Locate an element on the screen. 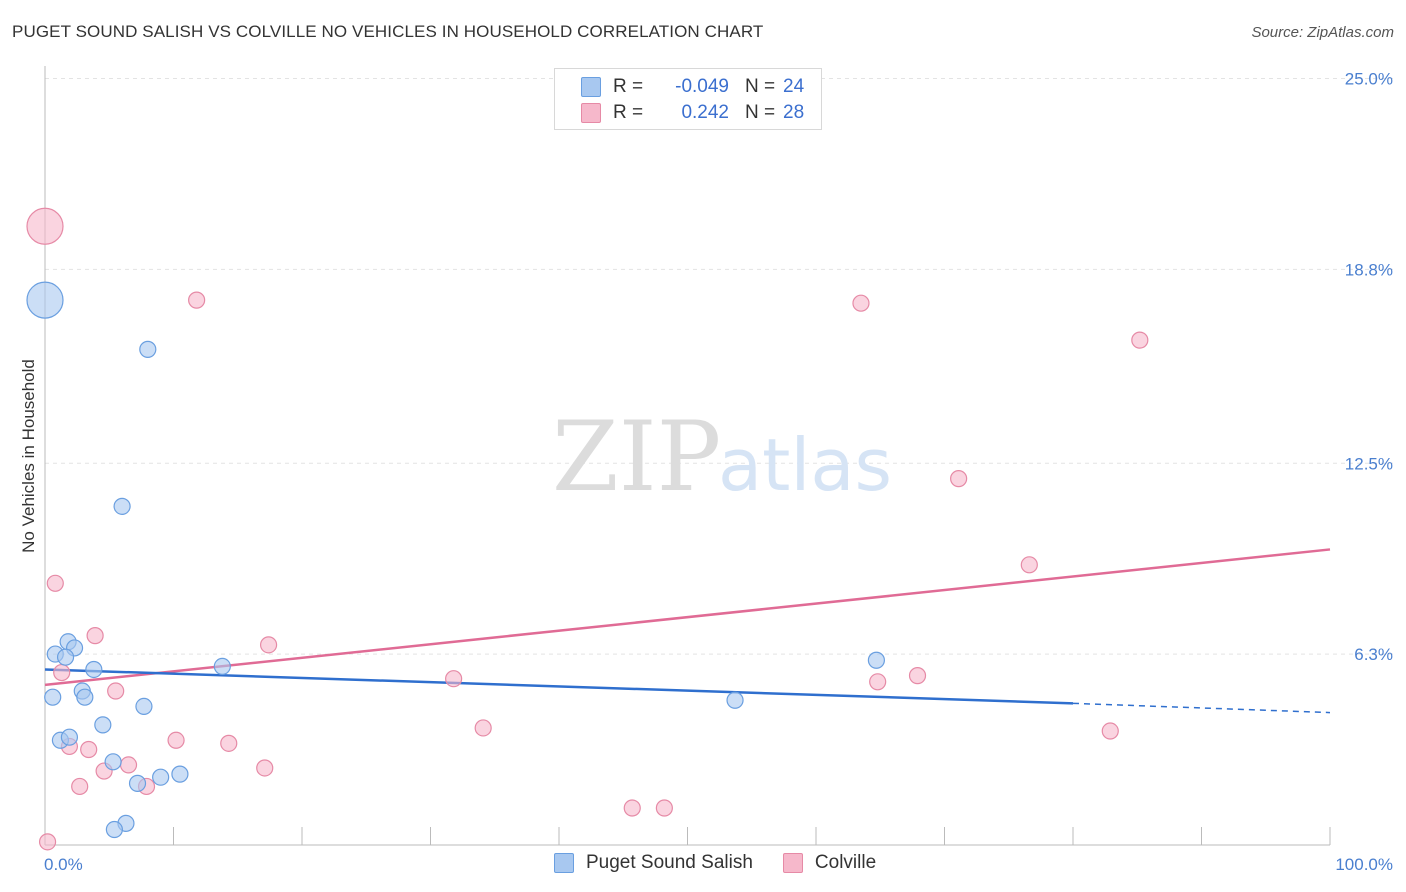  legend-row-blue: R = -0.049 N = 24 is located at coordinates (692, 87).